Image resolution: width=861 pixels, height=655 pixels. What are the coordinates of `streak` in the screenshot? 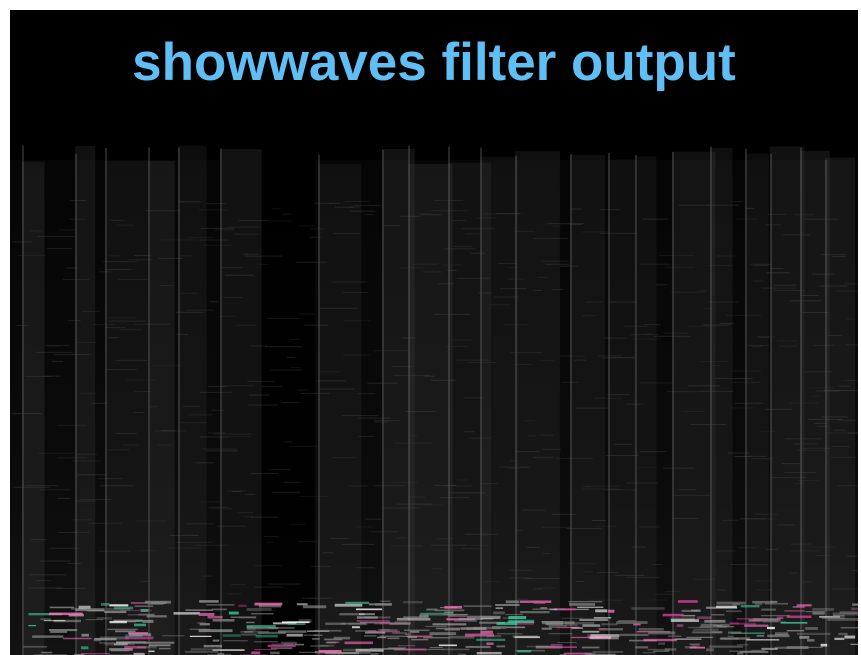 It's located at (646, 405).